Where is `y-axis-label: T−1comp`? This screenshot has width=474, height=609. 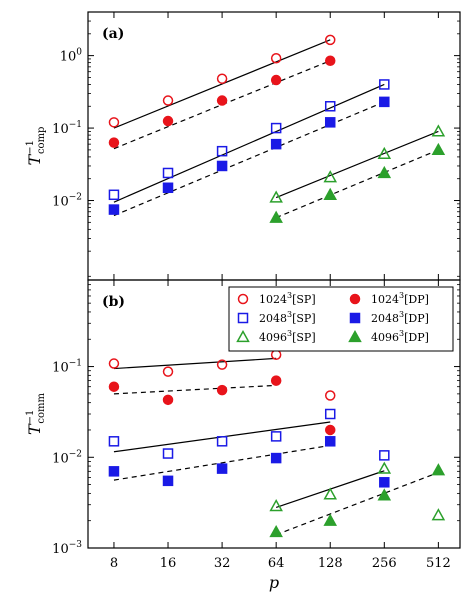 y-axis-label: T−1comp is located at coordinates (36, 146).